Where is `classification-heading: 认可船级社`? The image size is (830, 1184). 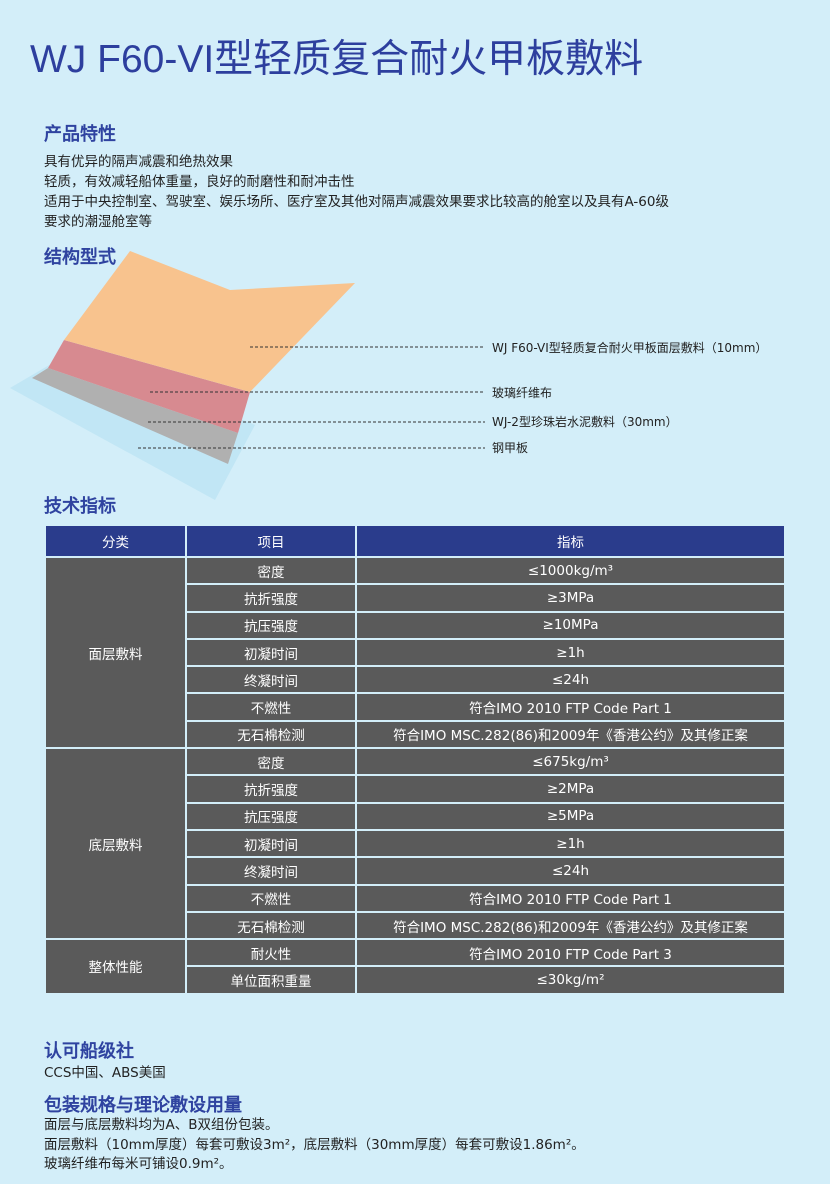 classification-heading: 认可船级社 is located at coordinates (89, 1051).